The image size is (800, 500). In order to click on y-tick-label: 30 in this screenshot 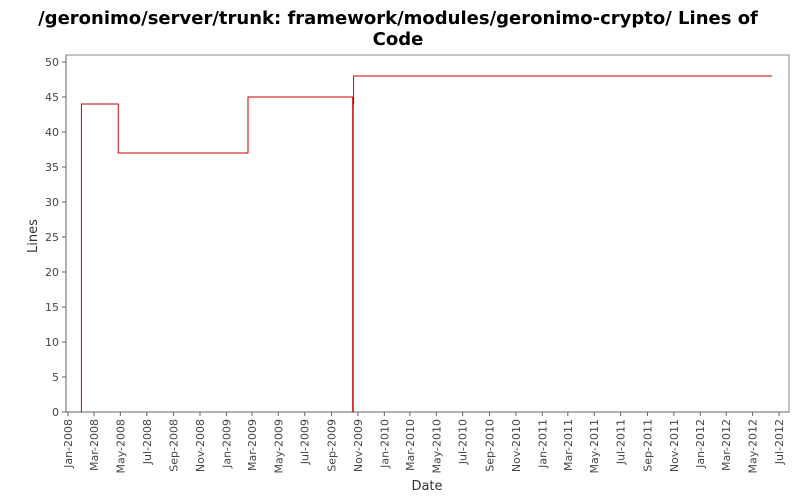, I will do `click(52, 202)`.